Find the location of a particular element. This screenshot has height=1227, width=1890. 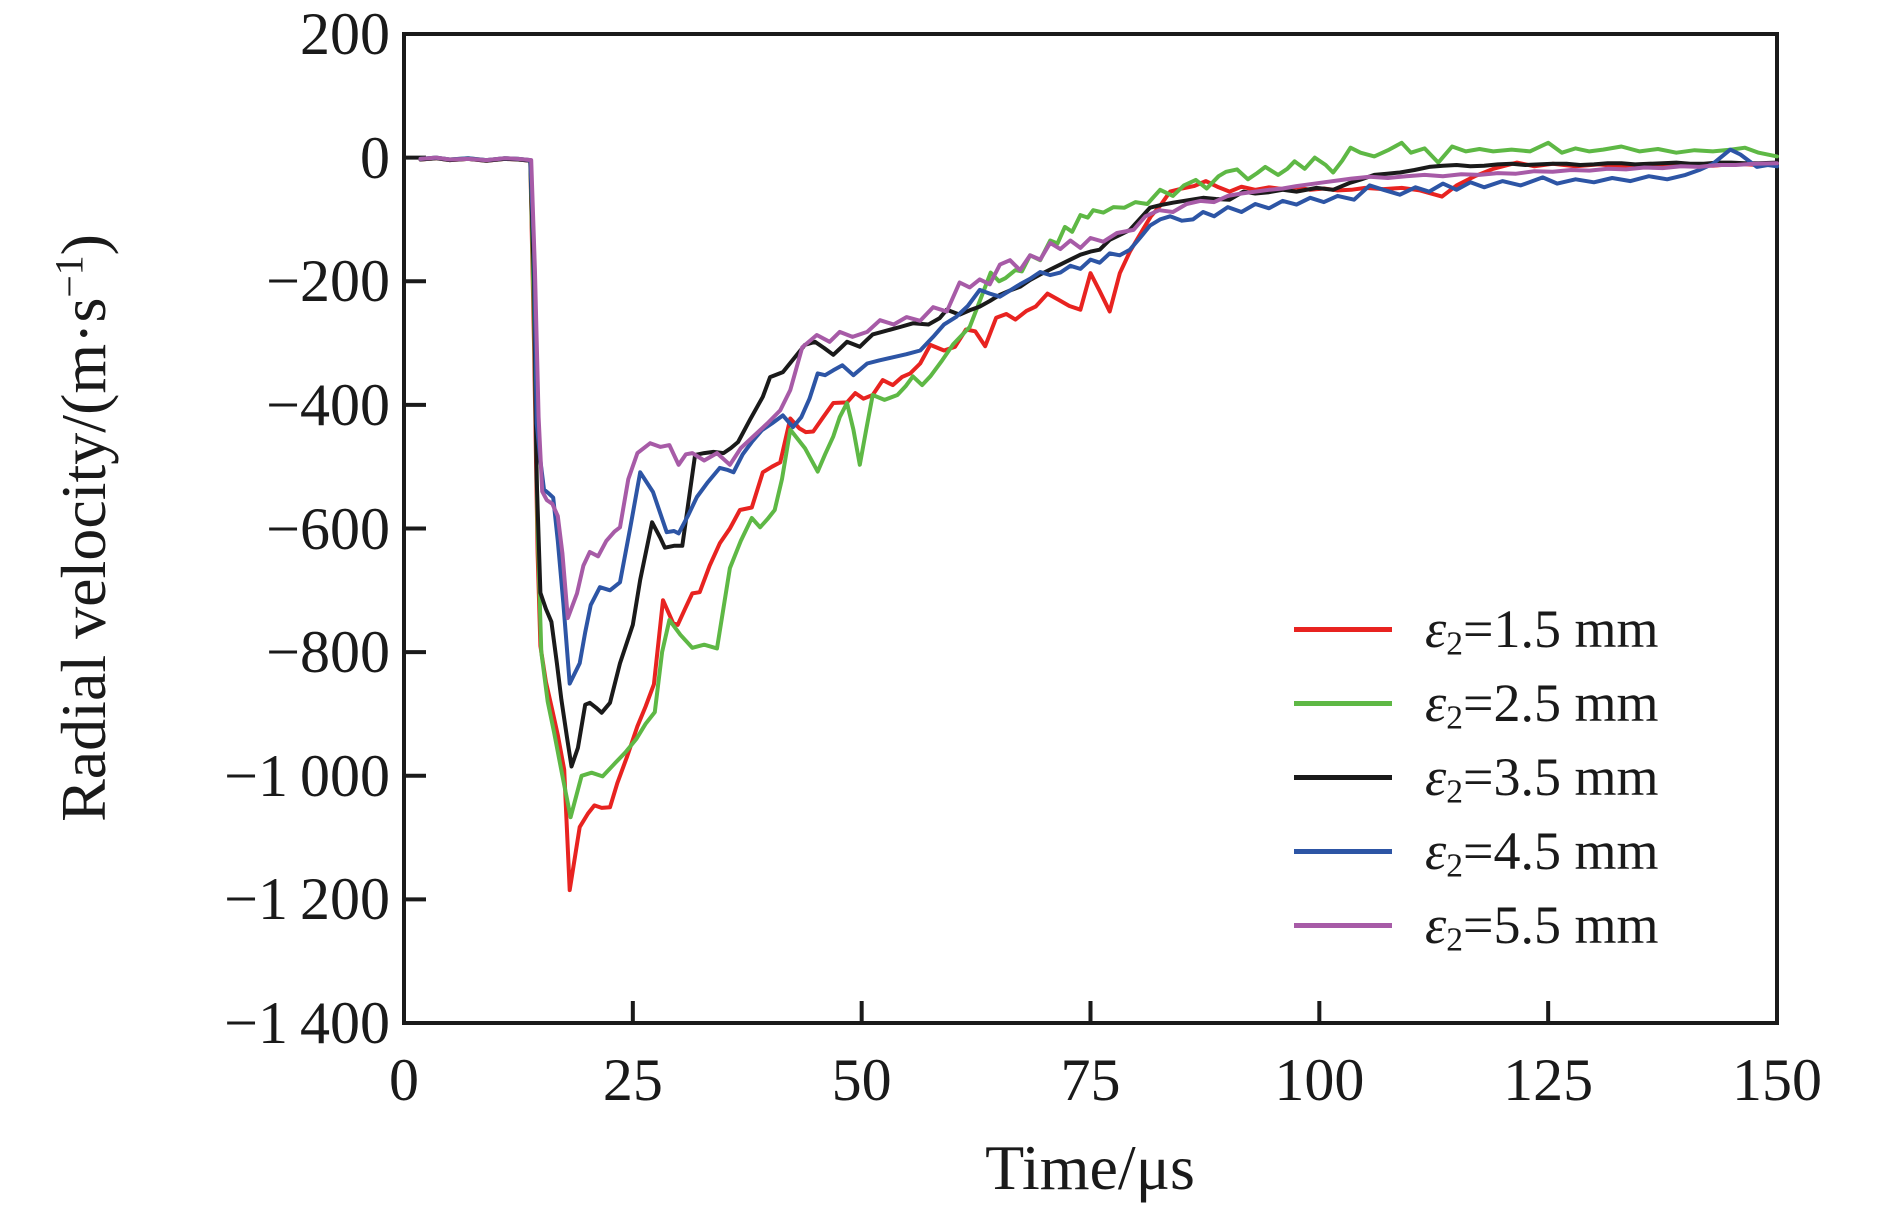

legend-value: =2.5 mm is located at coordinates (1561, 703).